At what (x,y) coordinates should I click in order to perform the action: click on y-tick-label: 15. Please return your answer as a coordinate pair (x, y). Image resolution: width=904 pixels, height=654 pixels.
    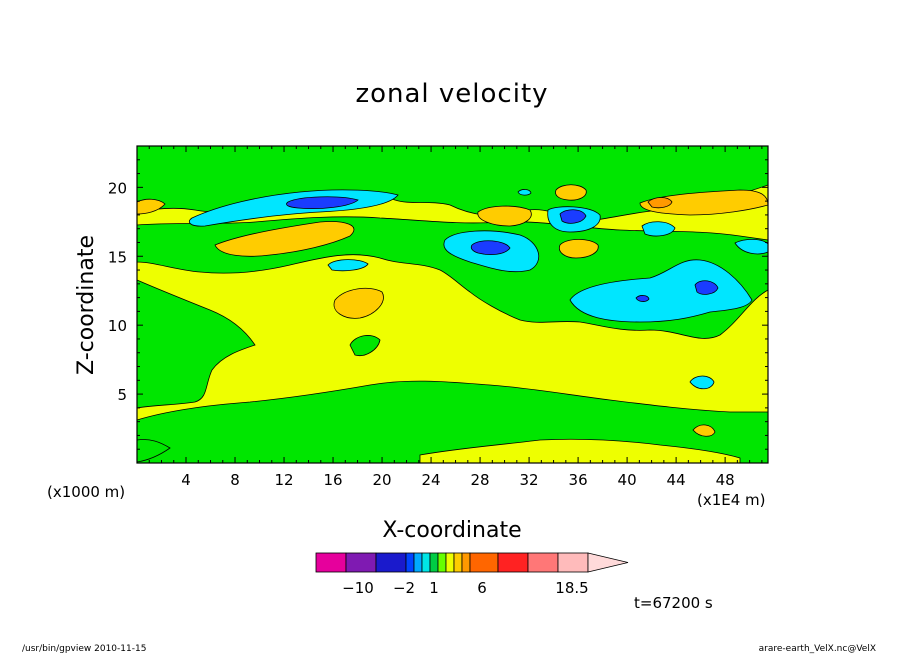
    Looking at the image, I should click on (117, 257).